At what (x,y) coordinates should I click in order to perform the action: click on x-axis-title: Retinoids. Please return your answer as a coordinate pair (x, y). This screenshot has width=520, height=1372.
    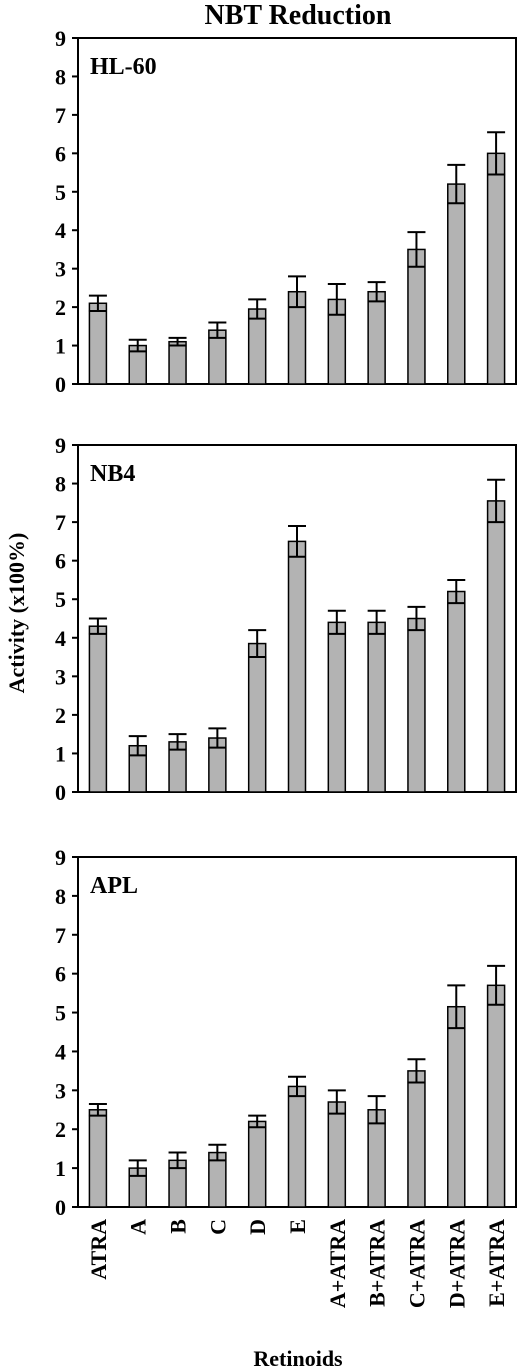
    Looking at the image, I should click on (298, 1358).